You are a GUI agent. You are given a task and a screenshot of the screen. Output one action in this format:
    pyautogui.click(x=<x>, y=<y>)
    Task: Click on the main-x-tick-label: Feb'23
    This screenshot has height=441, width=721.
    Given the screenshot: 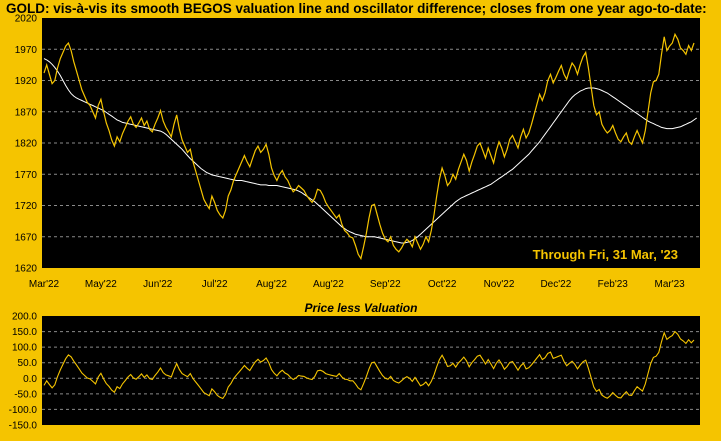 What is the action you would take?
    pyautogui.click(x=613, y=284)
    